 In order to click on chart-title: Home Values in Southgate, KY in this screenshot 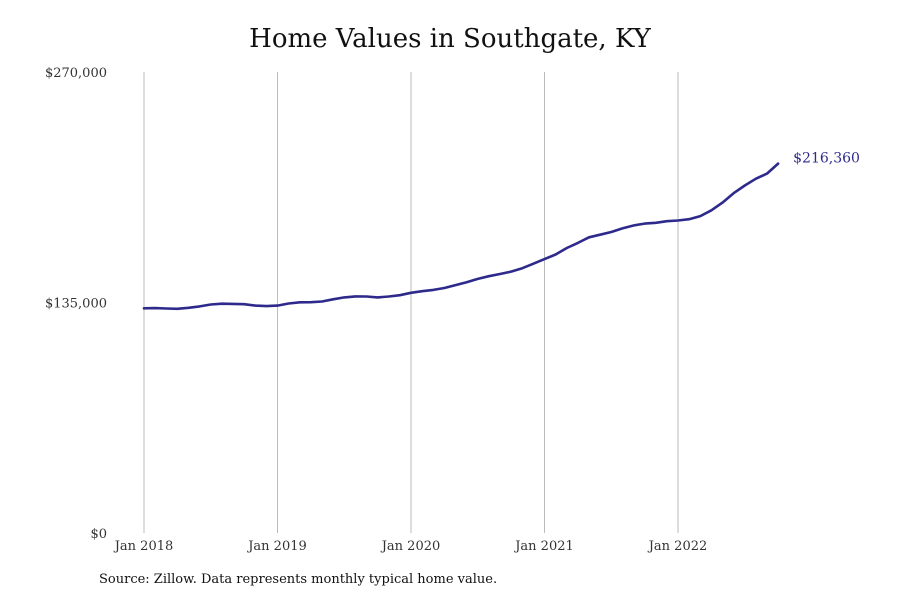, I will do `click(450, 39)`.